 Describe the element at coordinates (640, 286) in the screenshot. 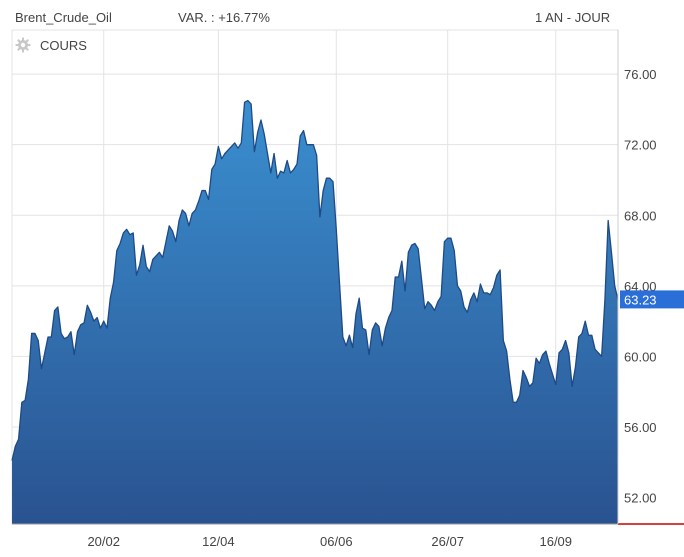

I see `y-tick-label: 64.00` at that location.